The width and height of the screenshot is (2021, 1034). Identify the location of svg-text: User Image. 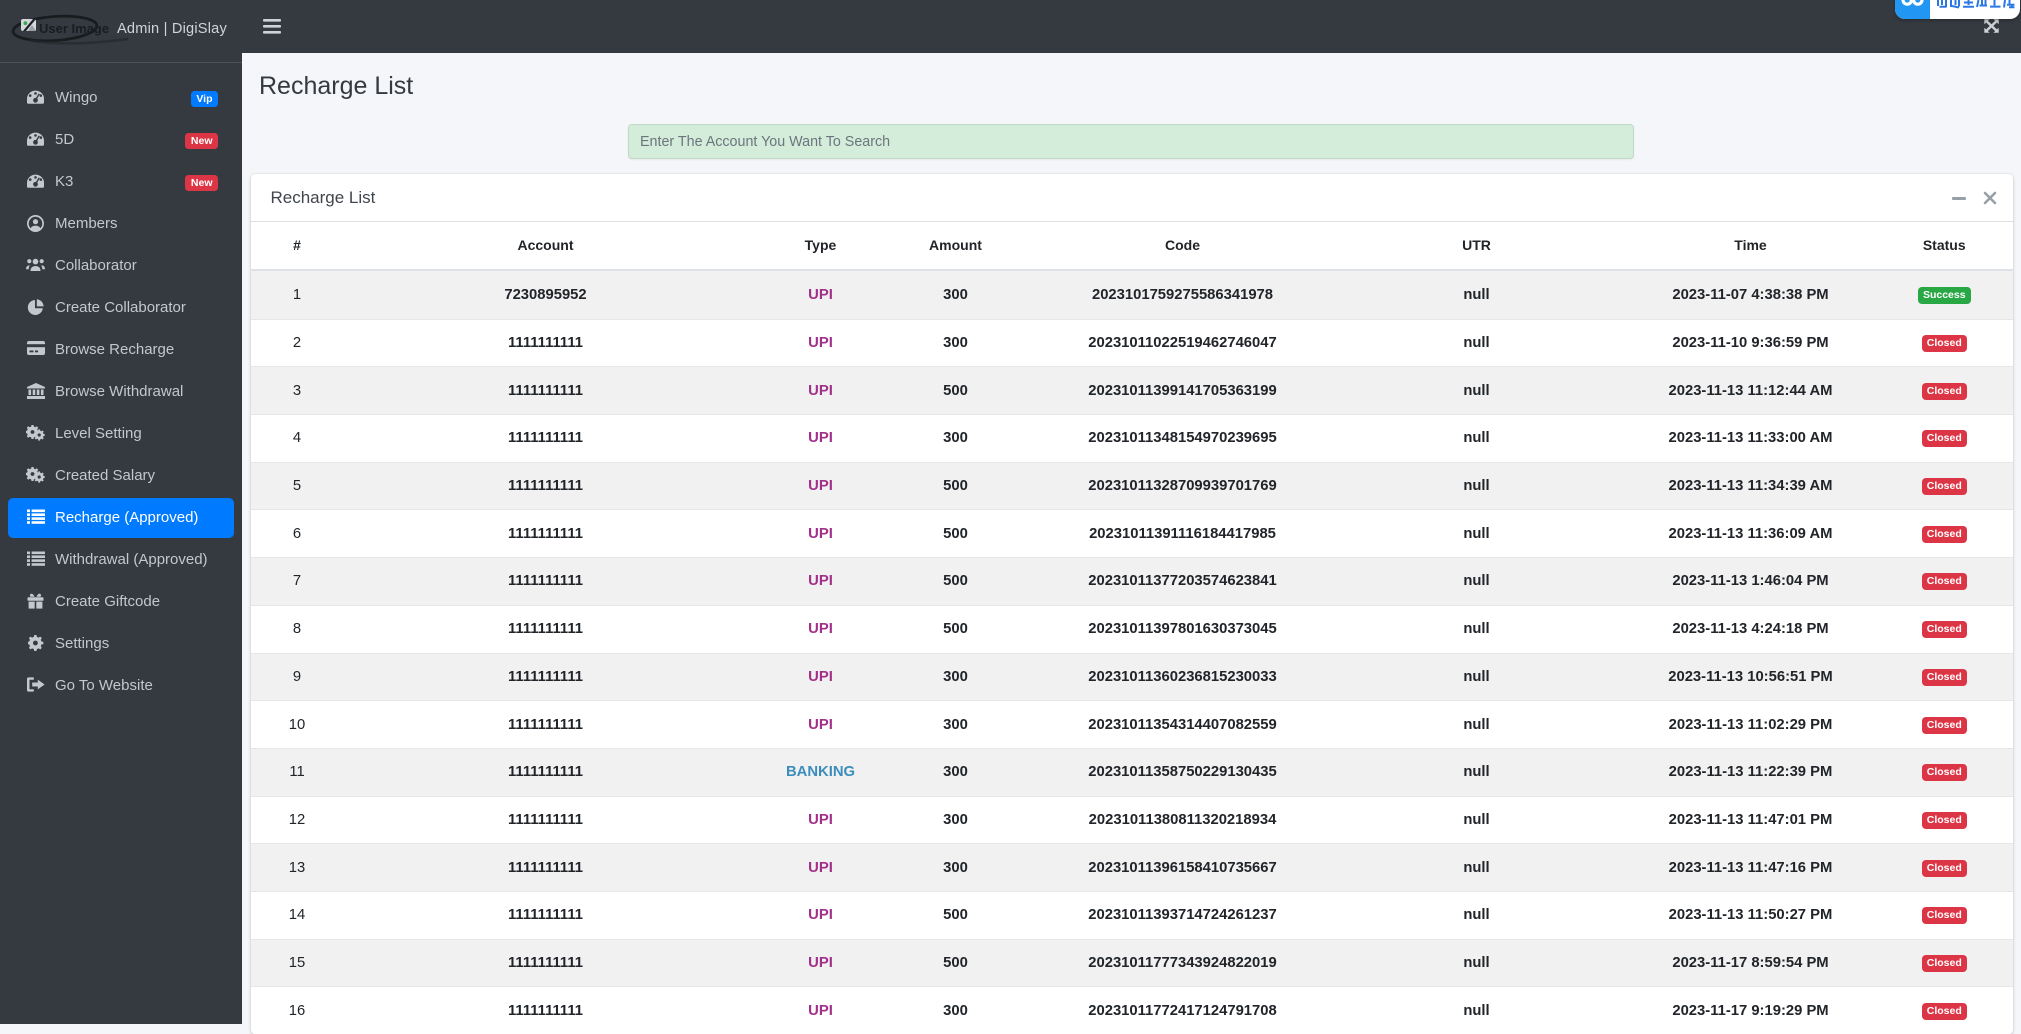
(74, 28).